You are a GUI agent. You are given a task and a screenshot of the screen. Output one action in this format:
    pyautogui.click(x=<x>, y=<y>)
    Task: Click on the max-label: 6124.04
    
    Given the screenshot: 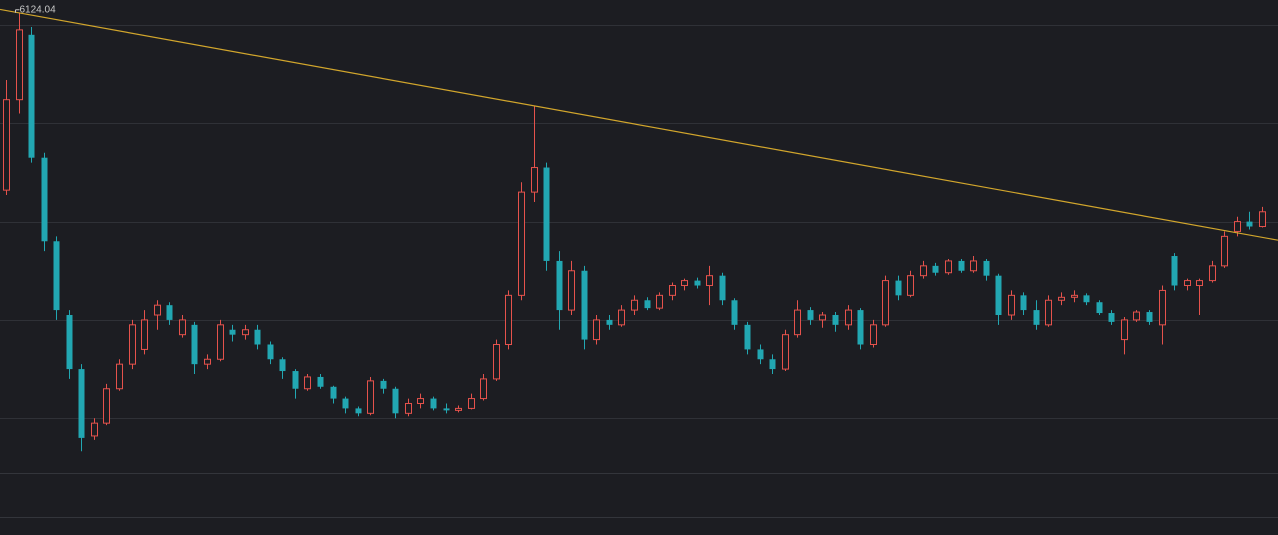 What is the action you would take?
    pyautogui.click(x=38, y=9)
    